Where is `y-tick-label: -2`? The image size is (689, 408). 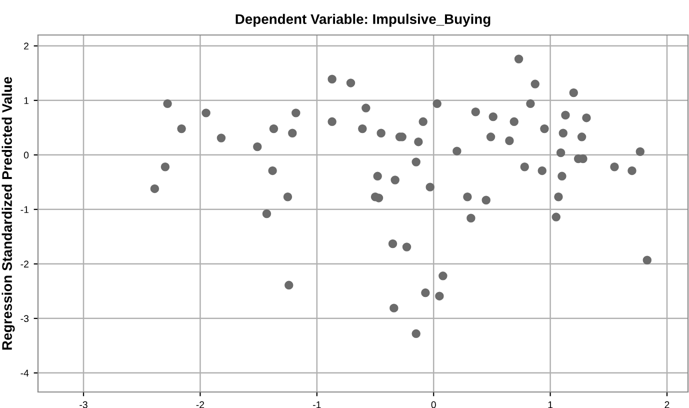 y-tick-label: -2 is located at coordinates (24, 264).